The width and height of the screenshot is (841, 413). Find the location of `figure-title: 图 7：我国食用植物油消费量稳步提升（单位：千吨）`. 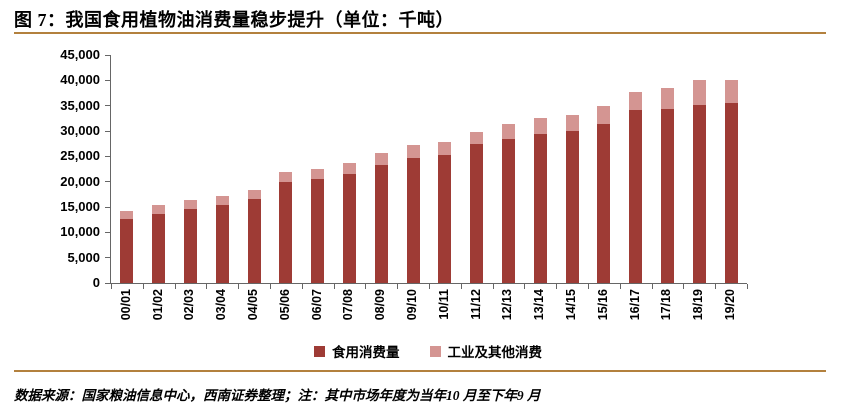

figure-title: 图 7：我国食用植物油消费量稳步提升（单位：千吨） is located at coordinates (234, 20).